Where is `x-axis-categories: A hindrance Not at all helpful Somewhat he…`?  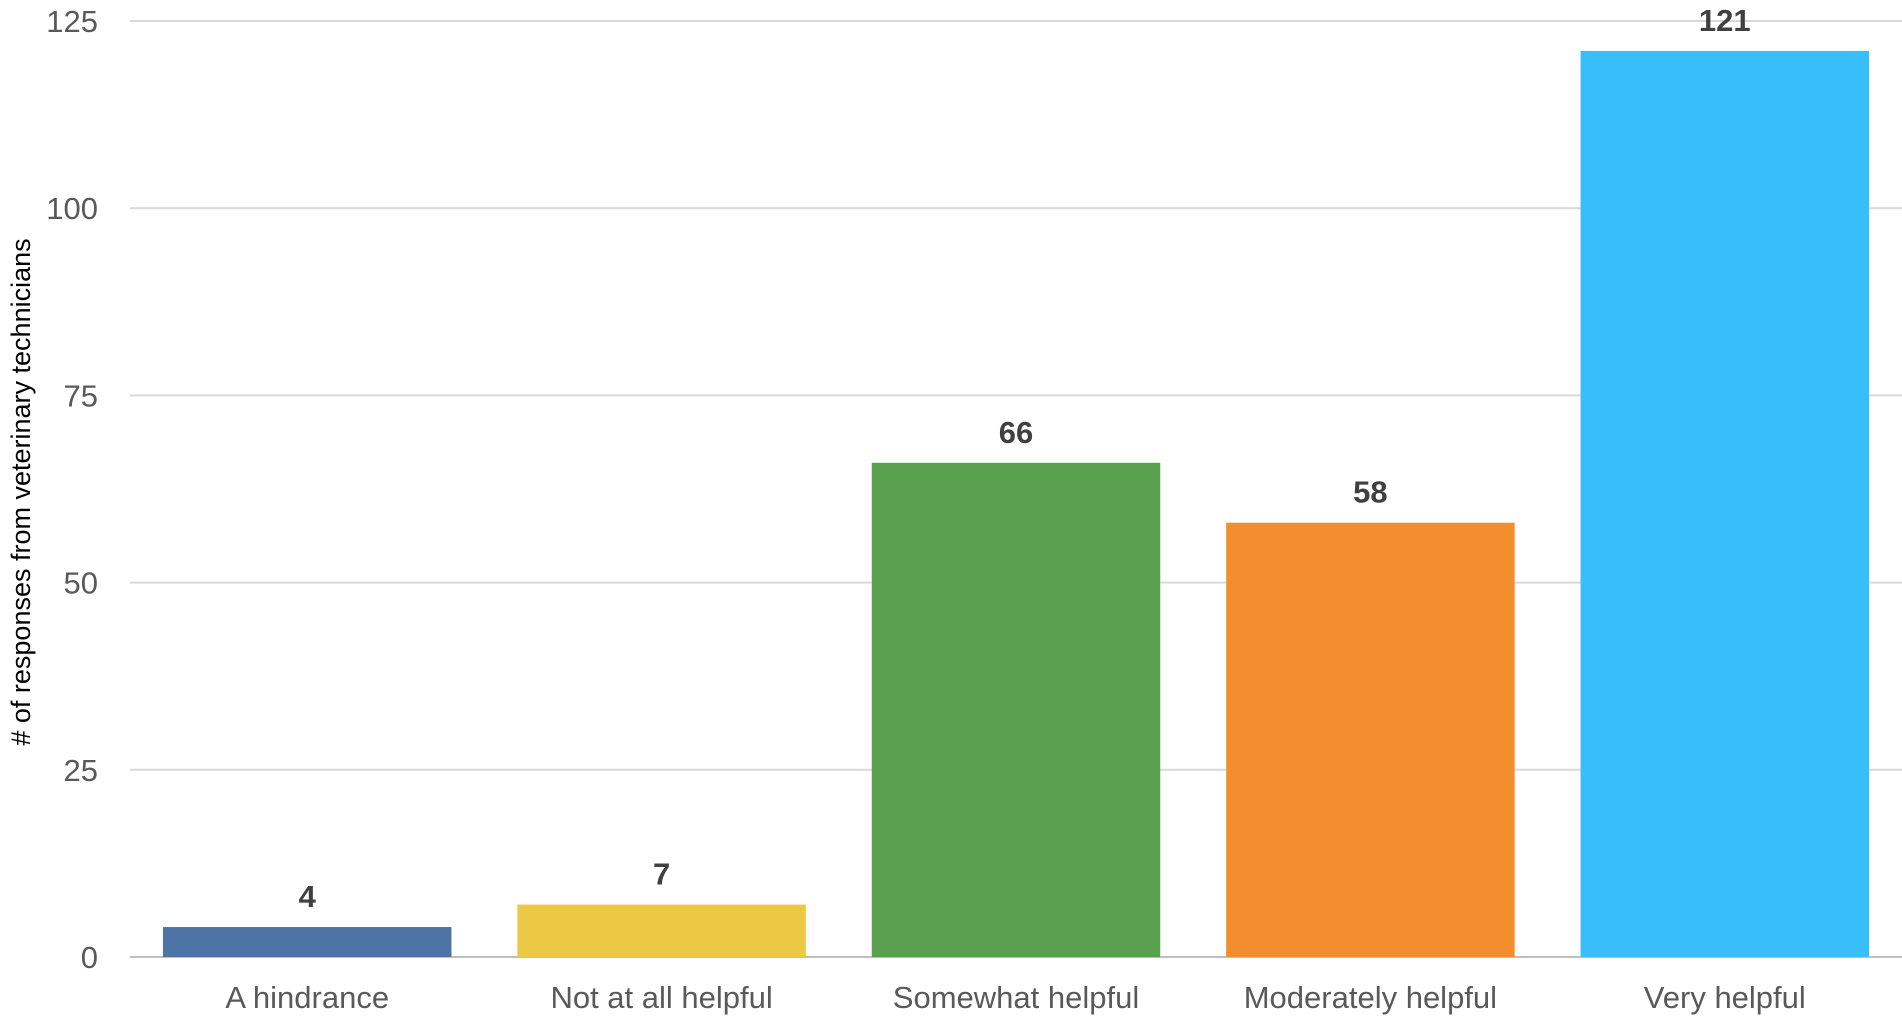 x-axis-categories: A hindrance Not at all helpful Somewhat he… is located at coordinates (1015, 997).